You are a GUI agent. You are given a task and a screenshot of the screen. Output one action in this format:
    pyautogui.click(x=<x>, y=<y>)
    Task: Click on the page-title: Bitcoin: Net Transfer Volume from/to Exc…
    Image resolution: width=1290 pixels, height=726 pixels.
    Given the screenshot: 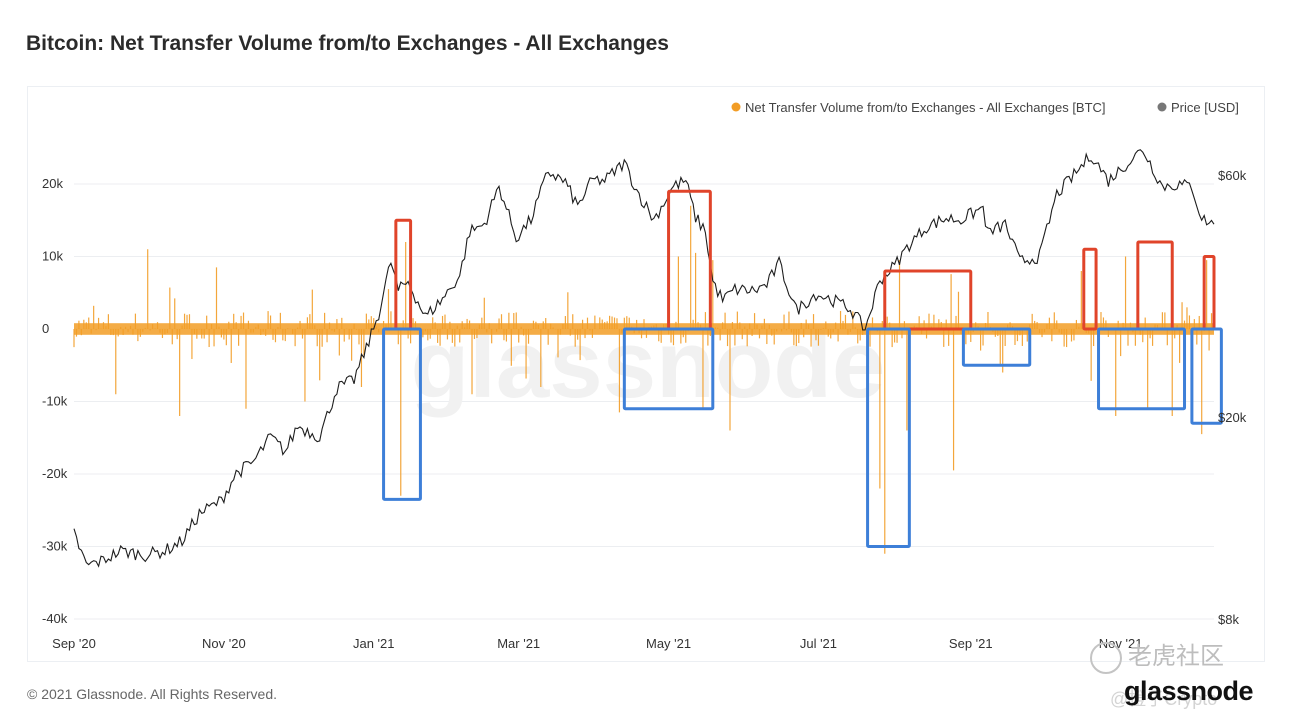 What is the action you would take?
    pyautogui.click(x=347, y=43)
    